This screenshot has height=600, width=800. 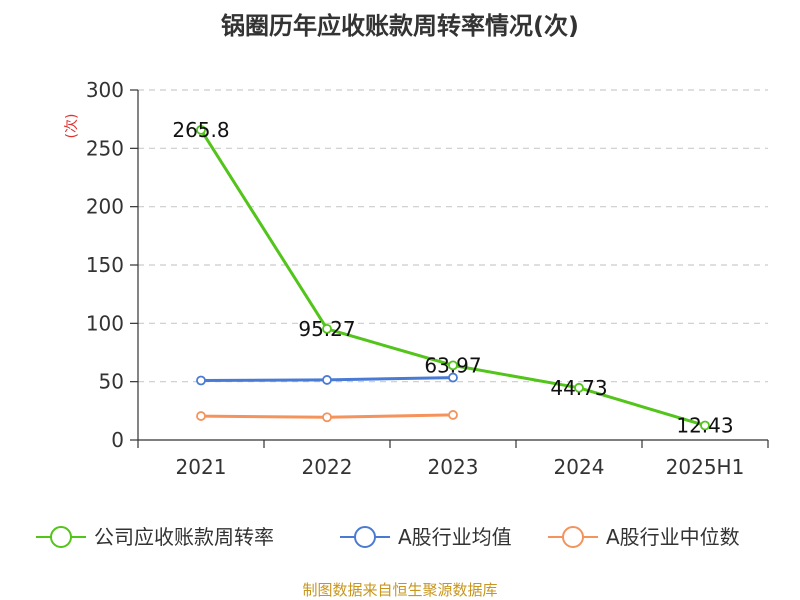 I want to click on data-label: 95.27, so click(x=326, y=329).